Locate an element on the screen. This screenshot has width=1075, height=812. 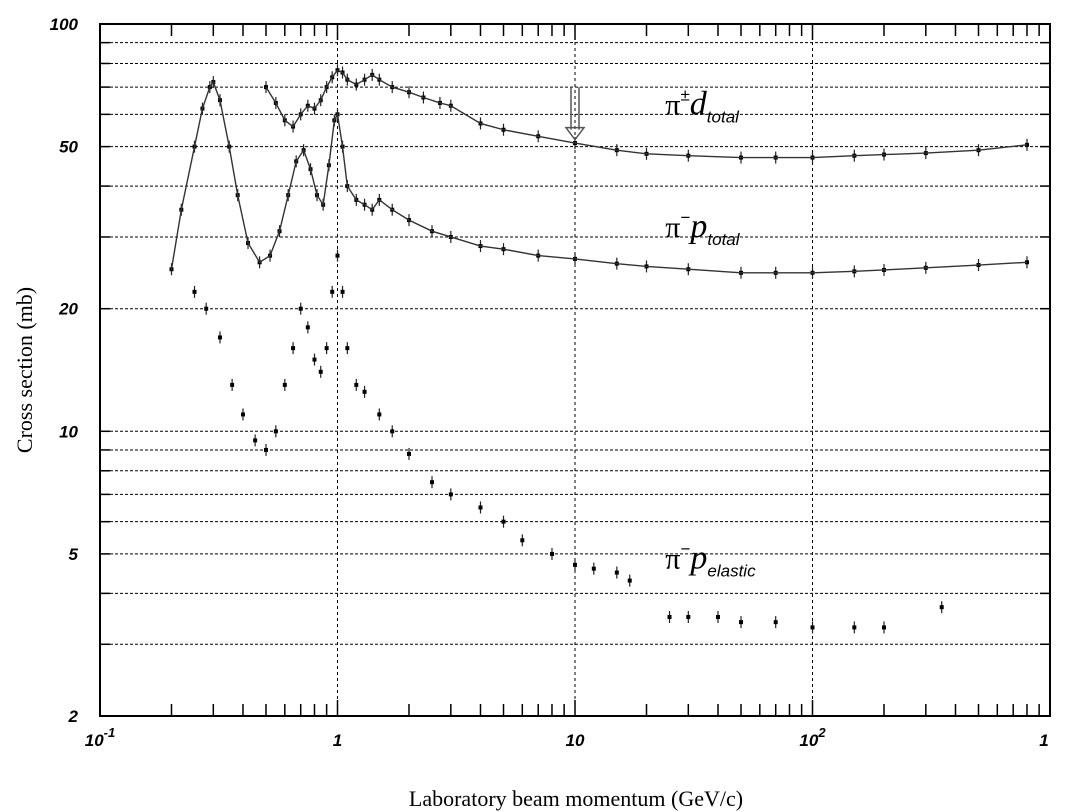
series-line is located at coordinates (646, 114).